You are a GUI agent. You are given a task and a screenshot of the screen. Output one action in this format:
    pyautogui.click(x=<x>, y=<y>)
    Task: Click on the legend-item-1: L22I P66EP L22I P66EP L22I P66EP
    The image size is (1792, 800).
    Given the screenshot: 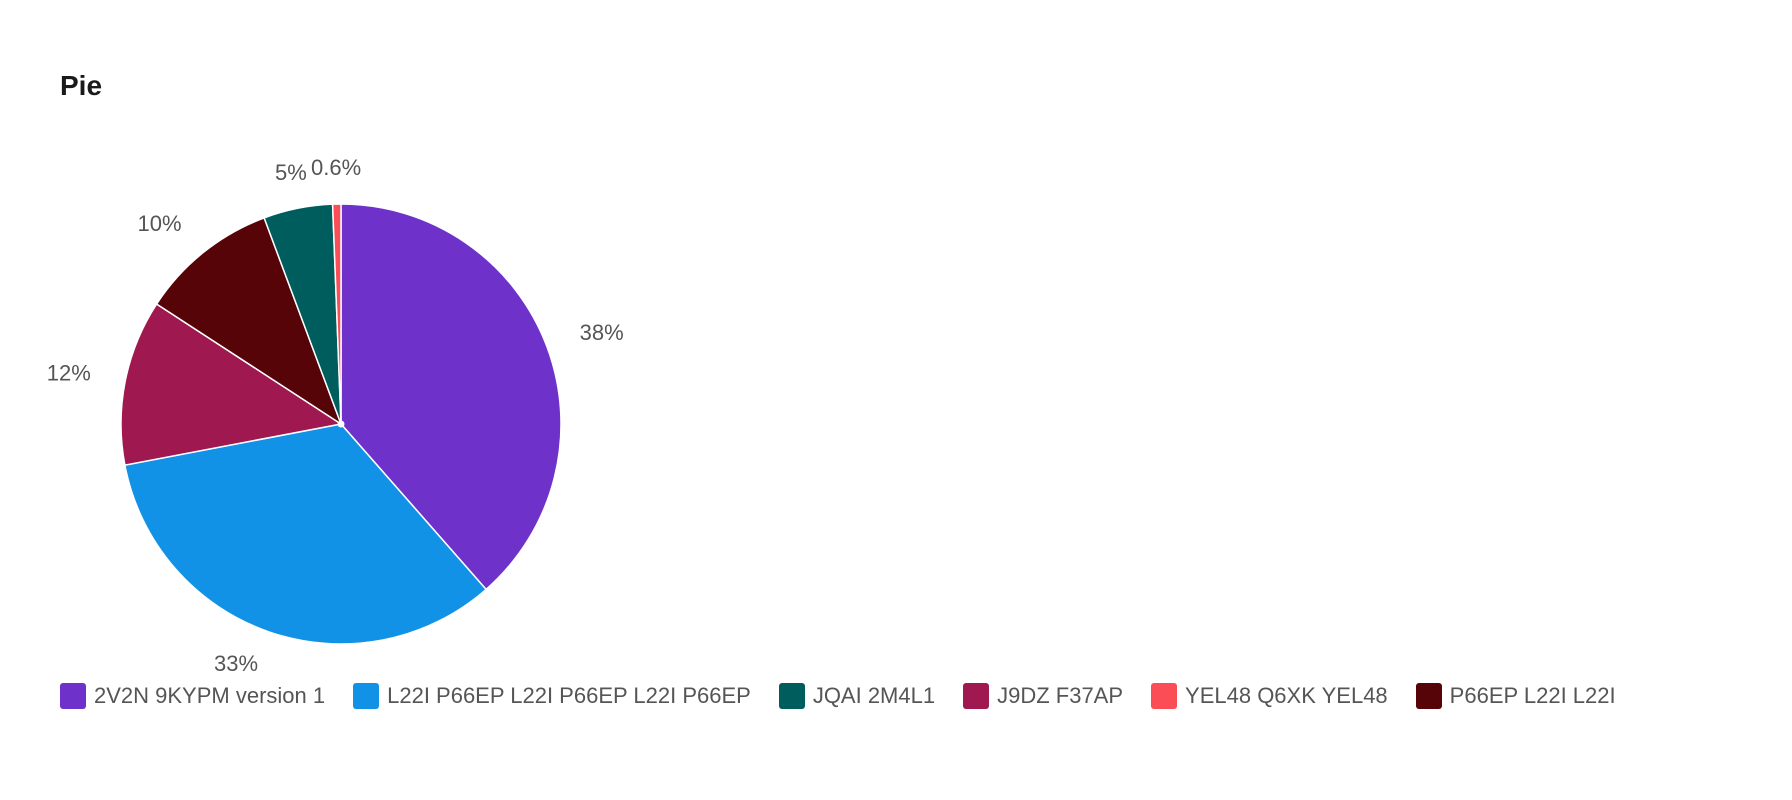 What is the action you would take?
    pyautogui.click(x=552, y=696)
    